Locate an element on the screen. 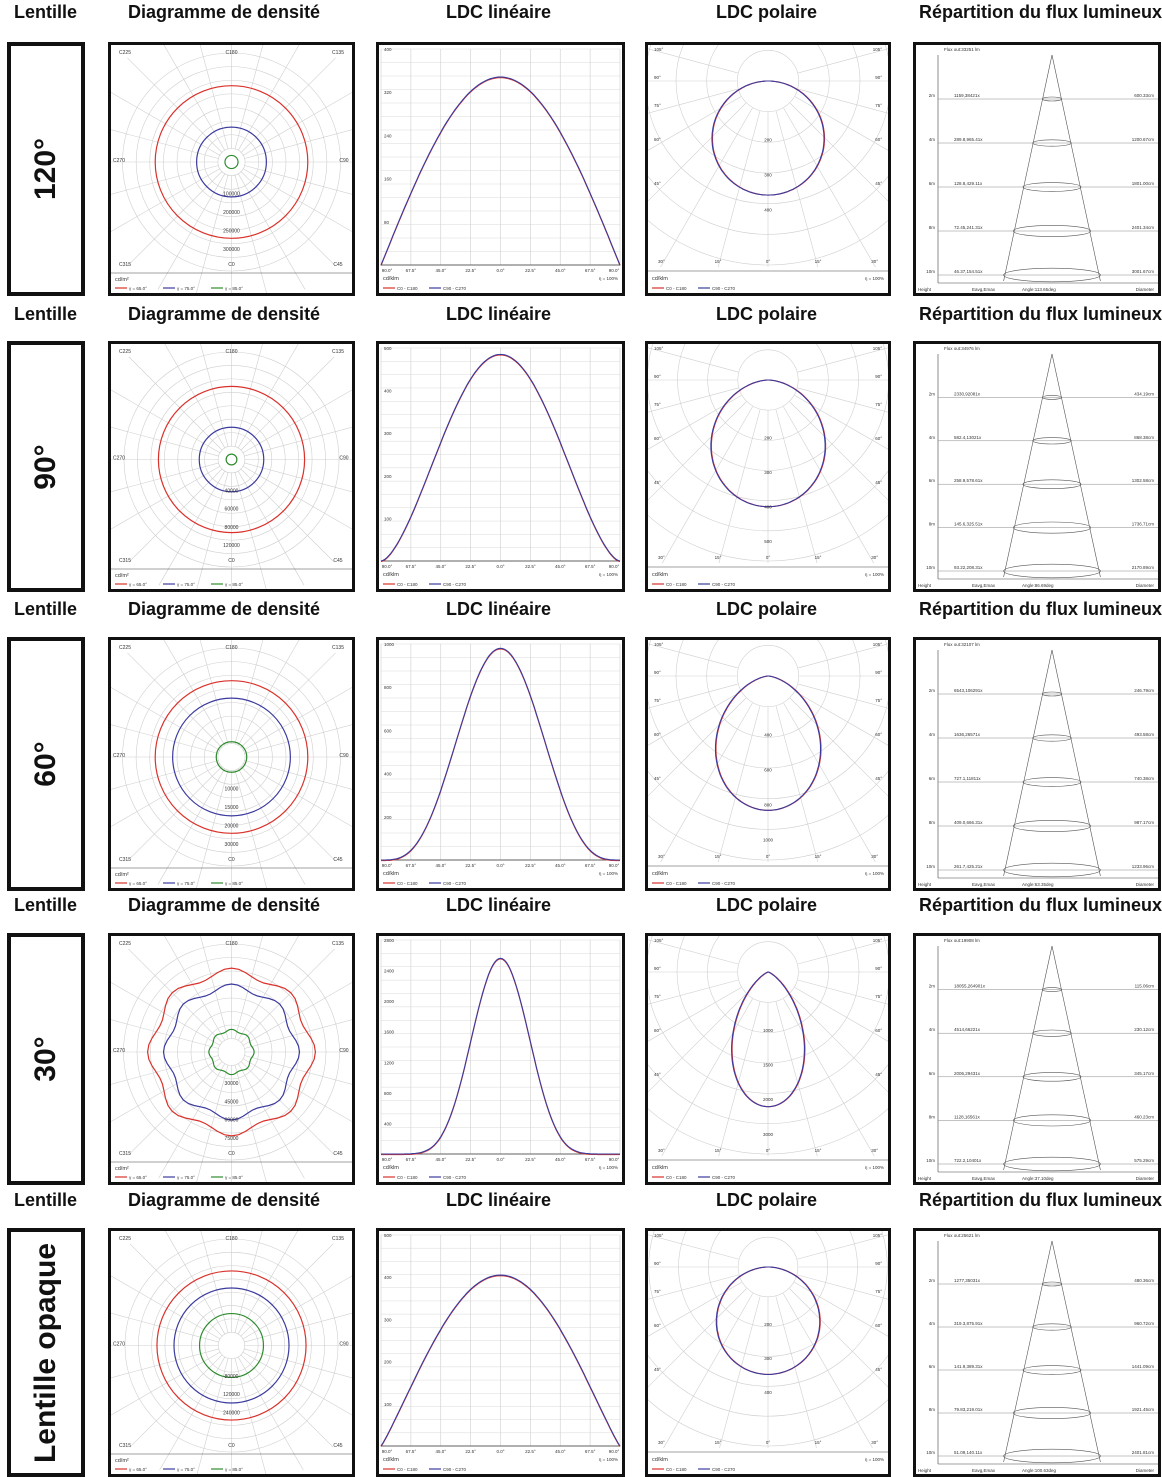 This screenshot has width=1162, height=1477. legend-label: C0 - C180 is located at coordinates (676, 1177).